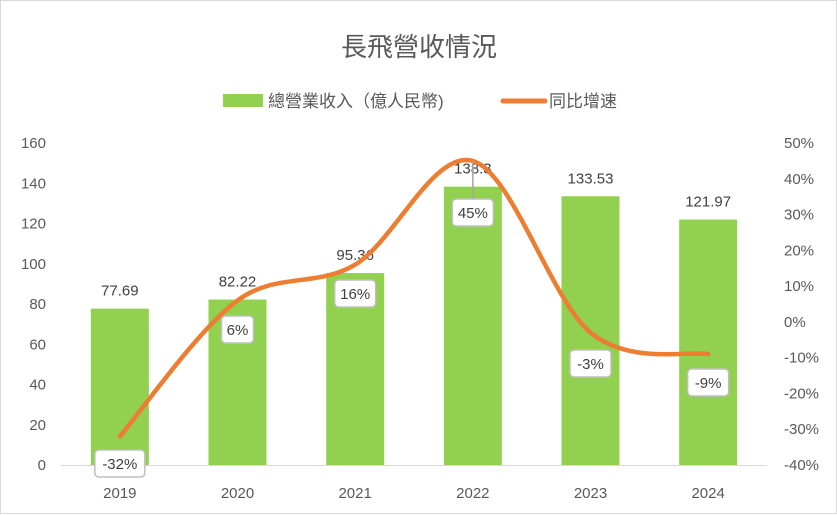 The image size is (837, 515). Describe the element at coordinates (37, 425) in the screenshot. I see `left-axis-tick: 20` at that location.